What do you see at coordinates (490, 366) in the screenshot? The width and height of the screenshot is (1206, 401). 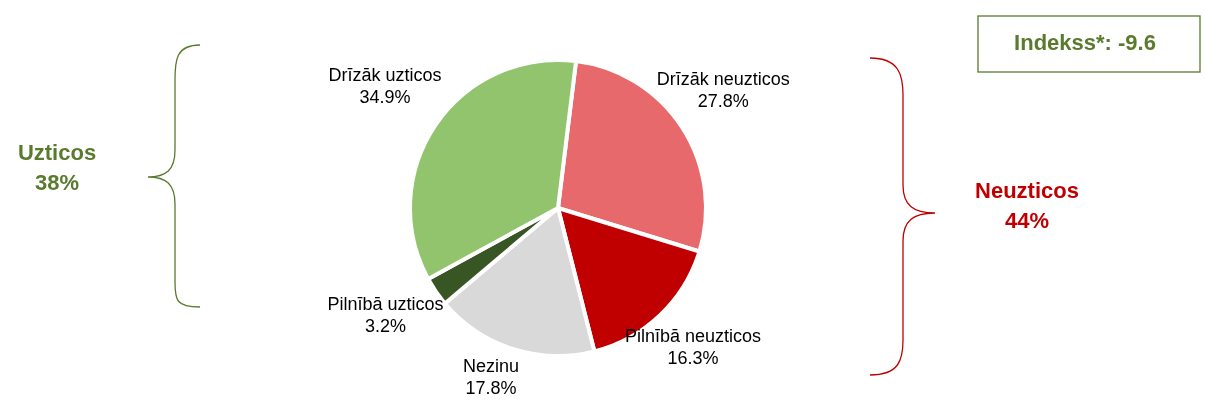 I see `slice-label: Nezinu` at bounding box center [490, 366].